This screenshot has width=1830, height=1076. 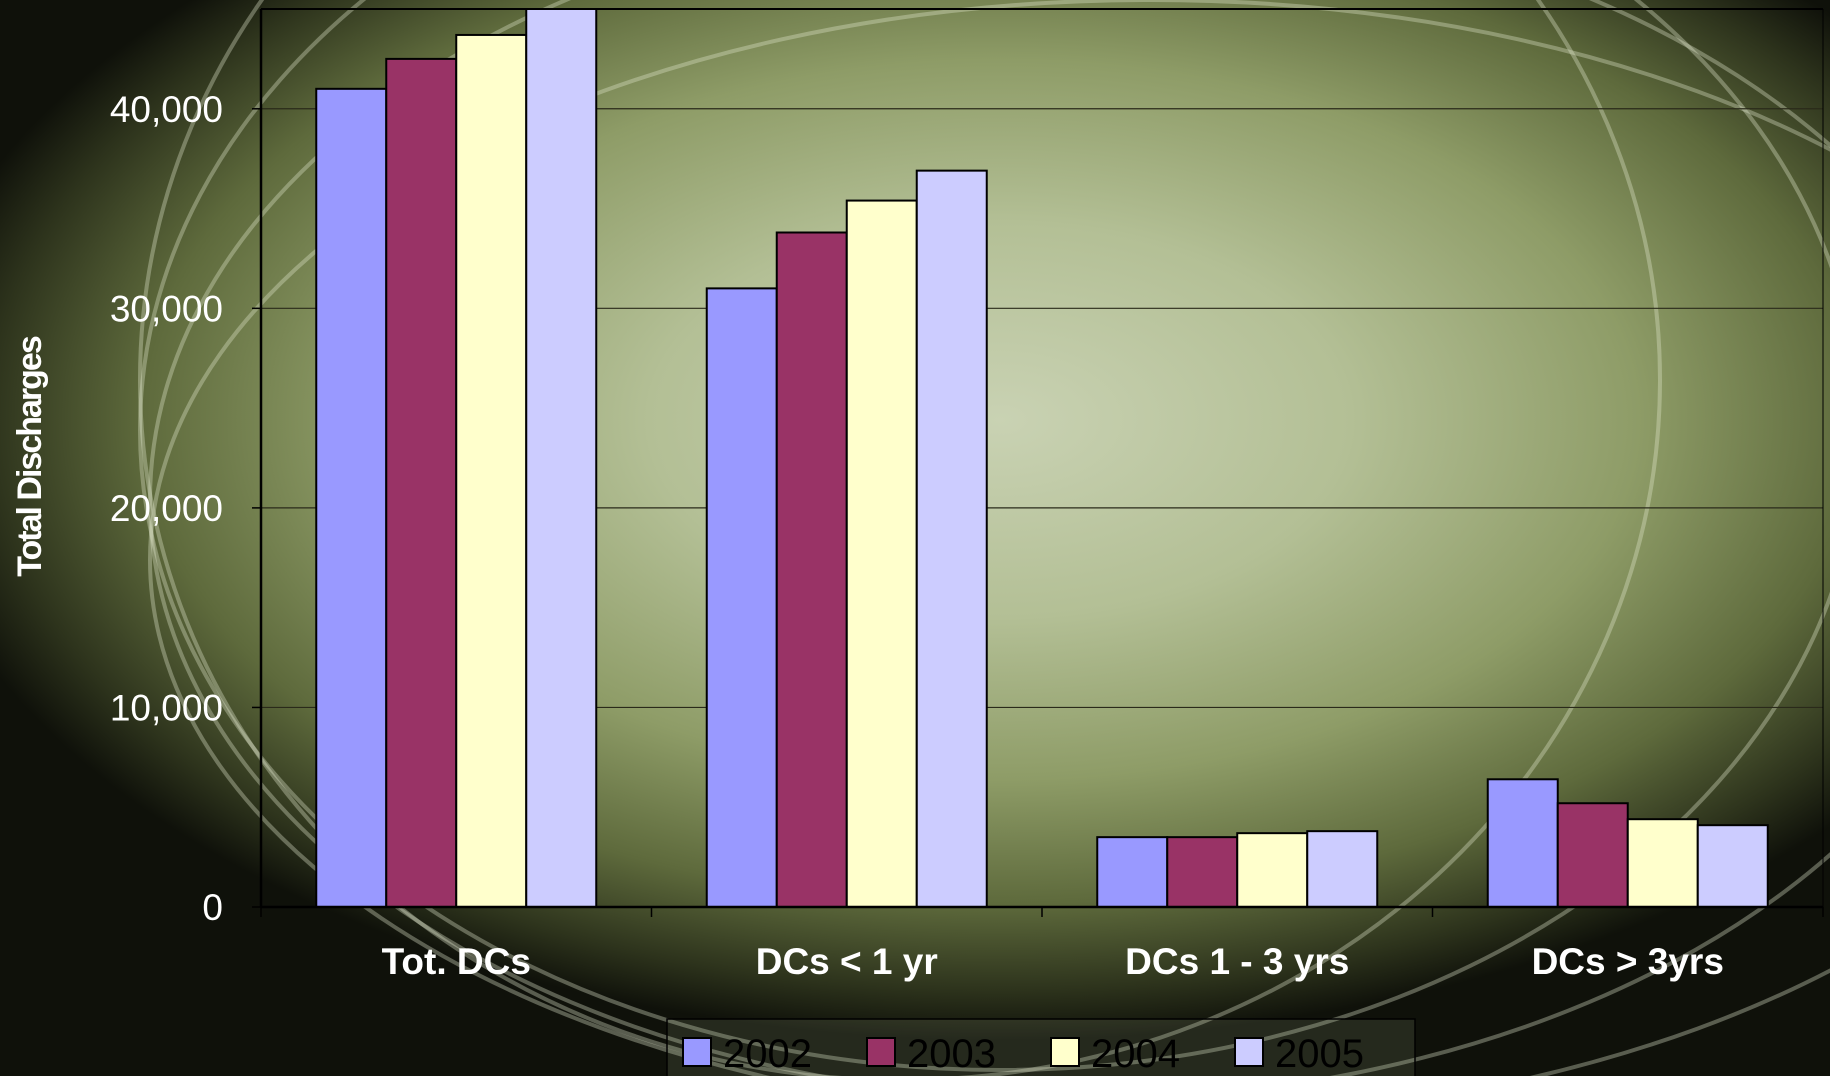 What do you see at coordinates (951, 1054) in the screenshot?
I see `legend-label: 2003` at bounding box center [951, 1054].